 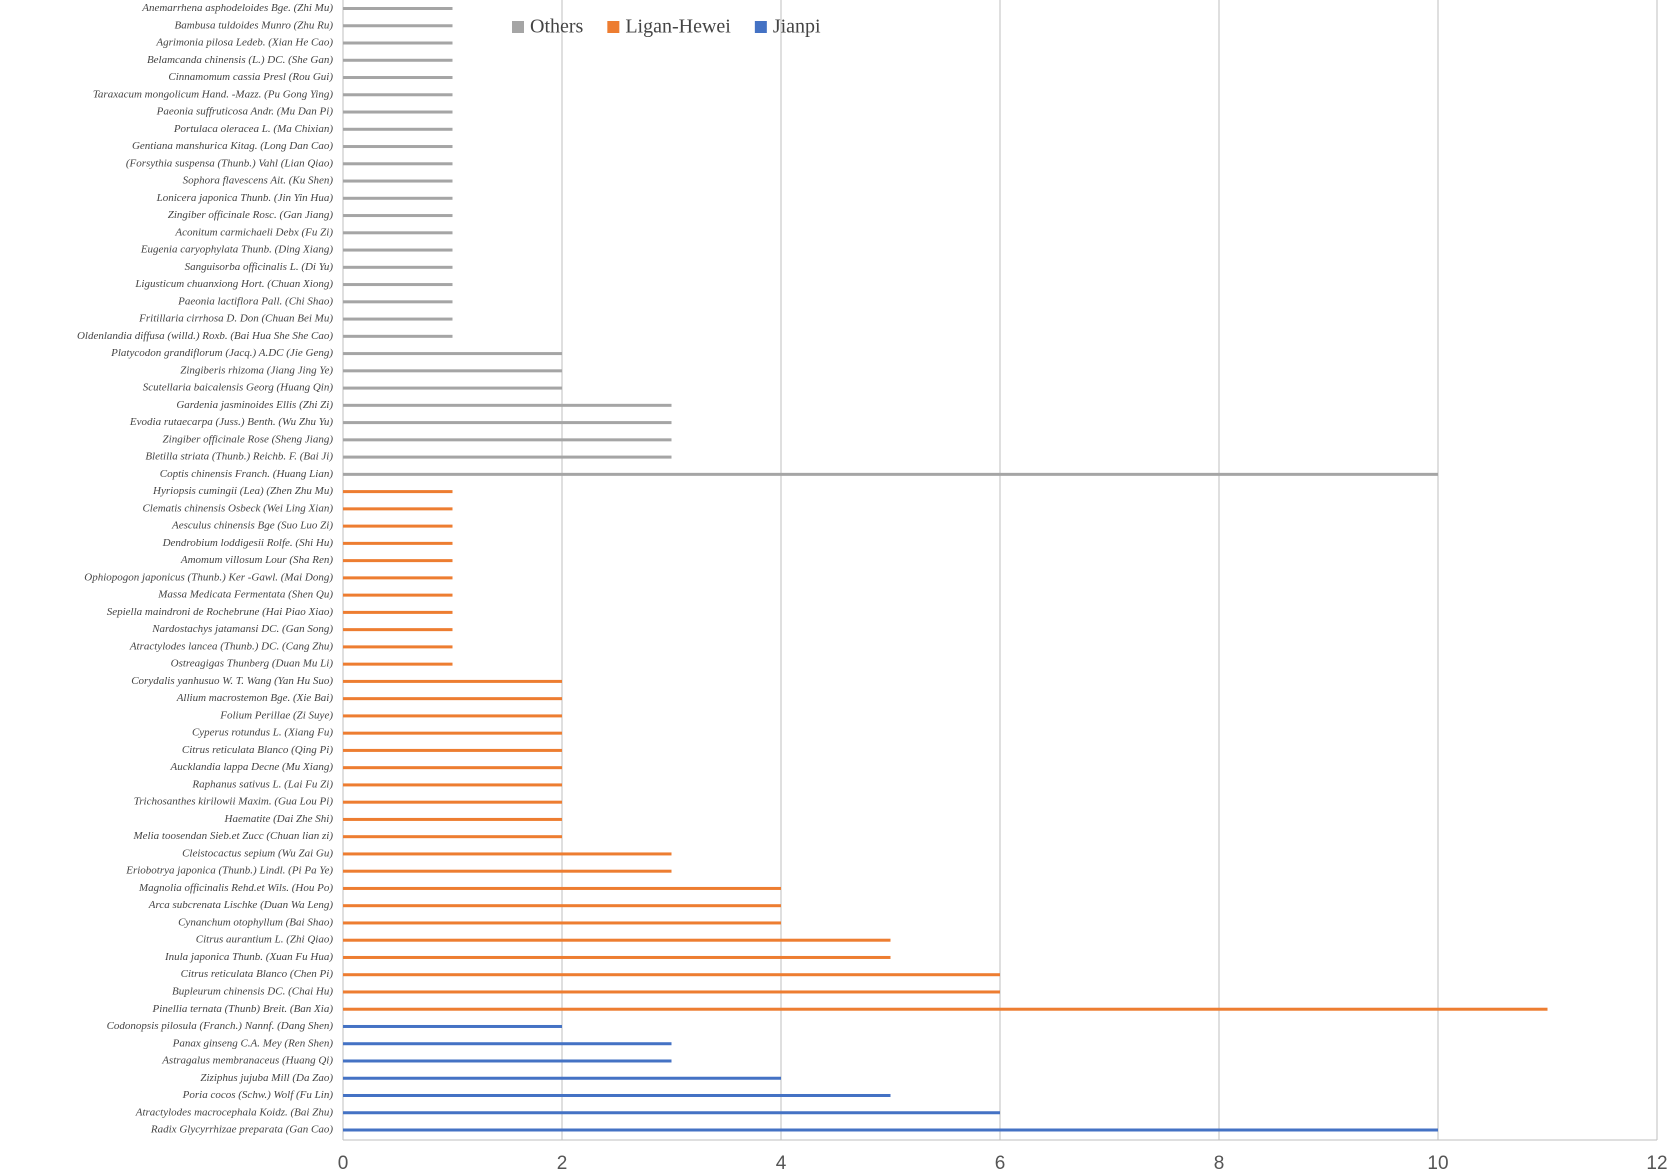 What do you see at coordinates (1656, 1163) in the screenshot?
I see `x-tick-label: 12` at bounding box center [1656, 1163].